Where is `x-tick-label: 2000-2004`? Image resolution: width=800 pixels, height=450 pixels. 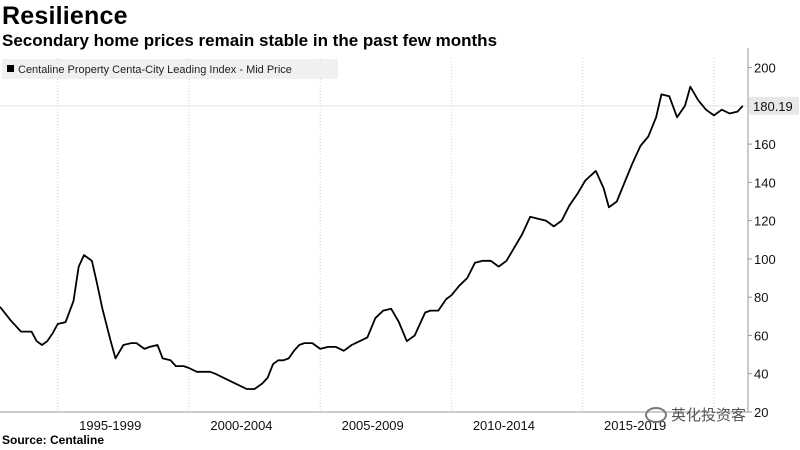 x-tick-label: 2000-2004 is located at coordinates (241, 425).